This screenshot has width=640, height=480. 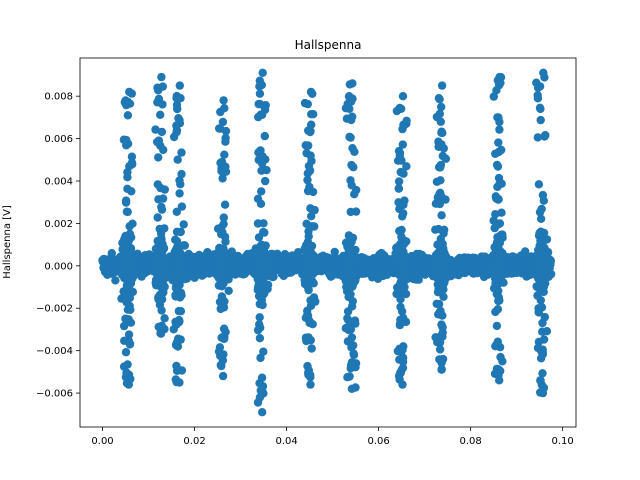 I want to click on x-axis: 0.00 0.02 0.04 0.06 0.08 0.10, so click(x=332, y=437).